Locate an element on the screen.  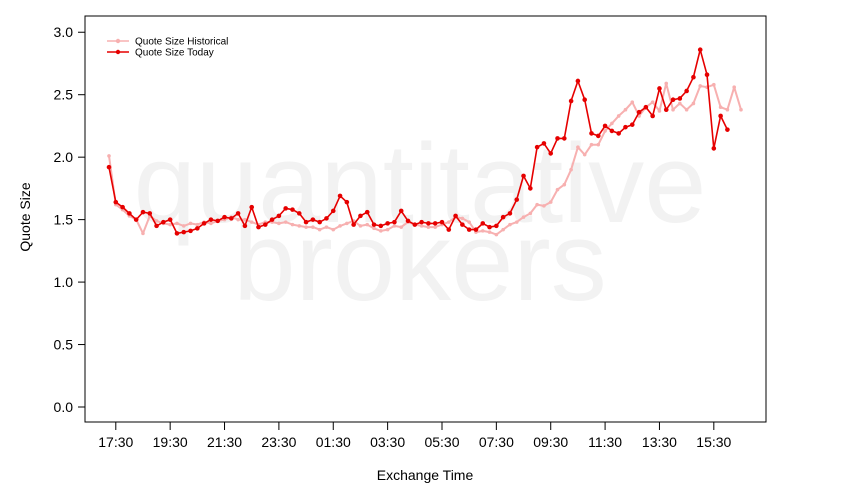
x-tick-label: 13:30 is located at coordinates (659, 442).